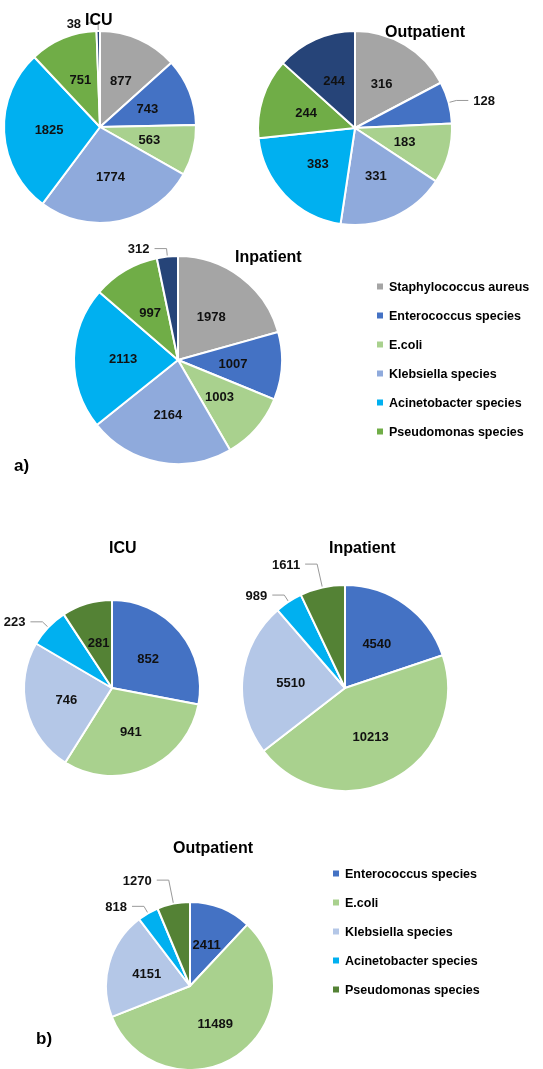  What do you see at coordinates (49, 130) in the screenshot?
I see `data-label: 1825` at bounding box center [49, 130].